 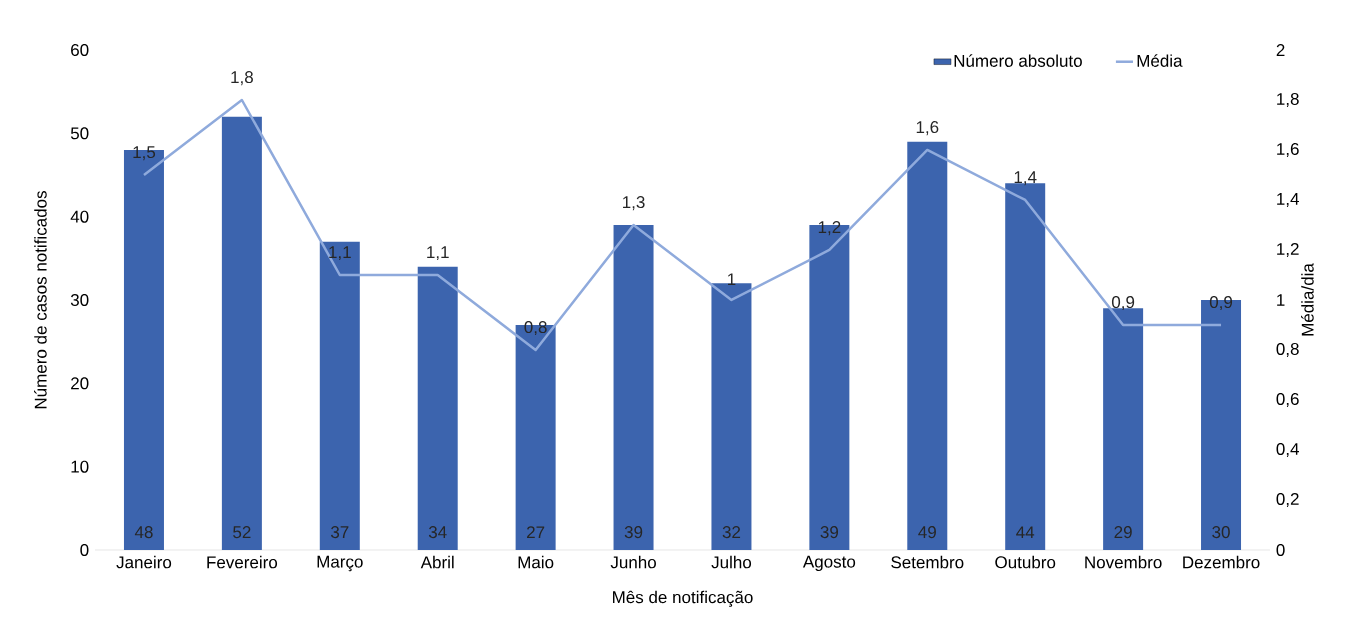 What do you see at coordinates (536, 532) in the screenshot?
I see `data-label: 27` at bounding box center [536, 532].